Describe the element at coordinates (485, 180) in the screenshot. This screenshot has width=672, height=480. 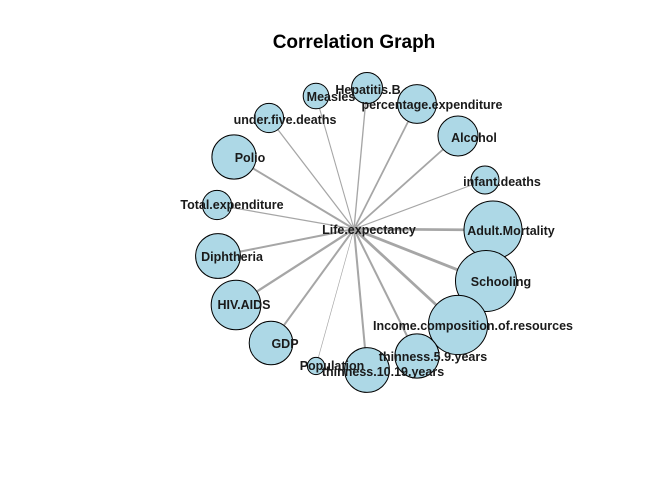
I see `node-infant-deaths` at that location.